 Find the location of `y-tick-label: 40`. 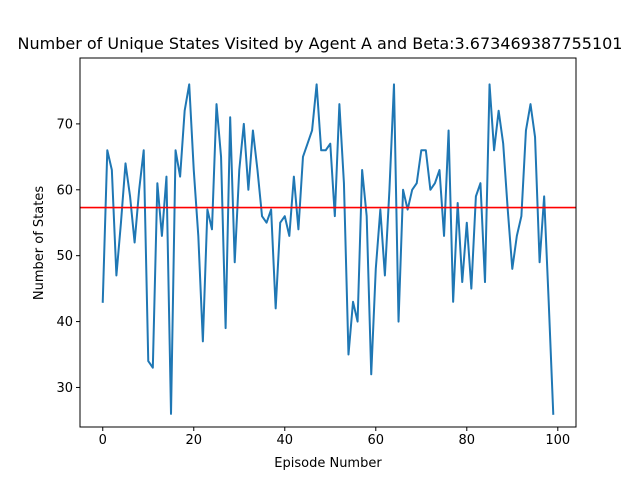

y-tick-label: 40 is located at coordinates (64, 322).